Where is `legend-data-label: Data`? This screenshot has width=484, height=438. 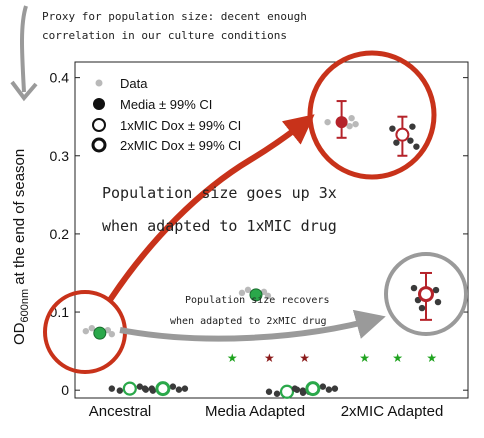
legend-data-label: Data is located at coordinates (134, 83).